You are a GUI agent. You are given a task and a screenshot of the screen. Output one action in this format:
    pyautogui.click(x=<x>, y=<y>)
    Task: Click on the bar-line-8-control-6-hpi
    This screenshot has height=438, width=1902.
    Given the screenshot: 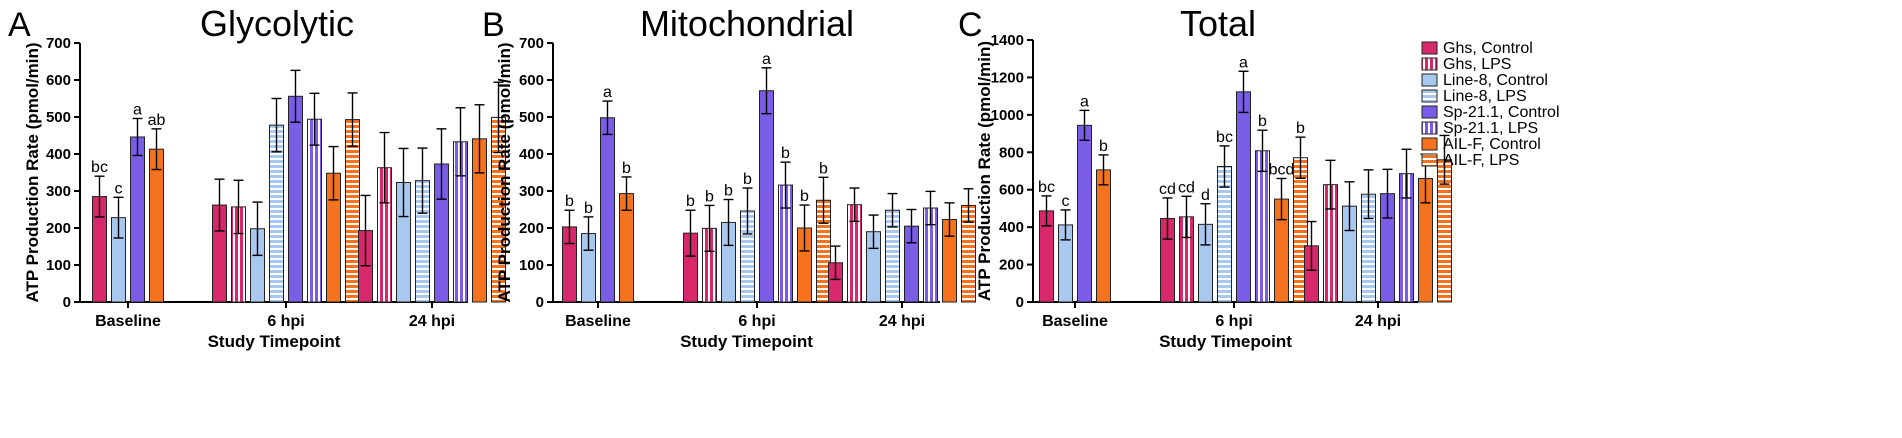 What is the action you would take?
    pyautogui.click(x=257, y=252)
    